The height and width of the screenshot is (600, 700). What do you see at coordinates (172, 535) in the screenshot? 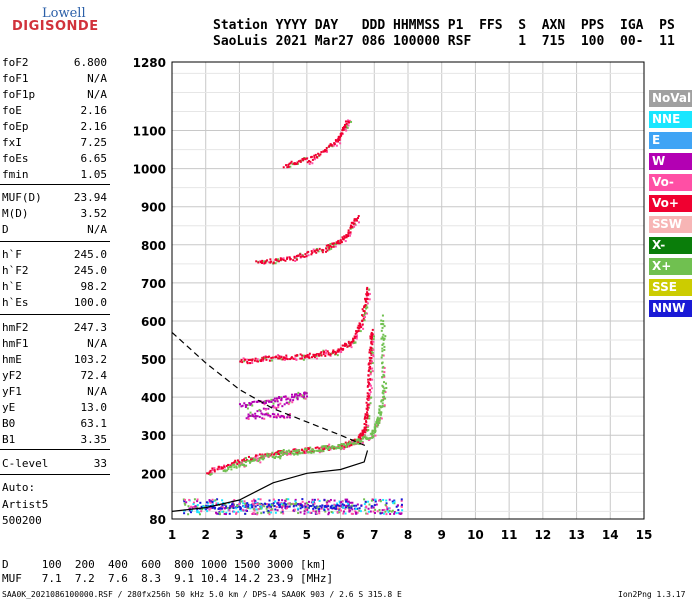
I see `x-tick-label: 1` at bounding box center [172, 535].